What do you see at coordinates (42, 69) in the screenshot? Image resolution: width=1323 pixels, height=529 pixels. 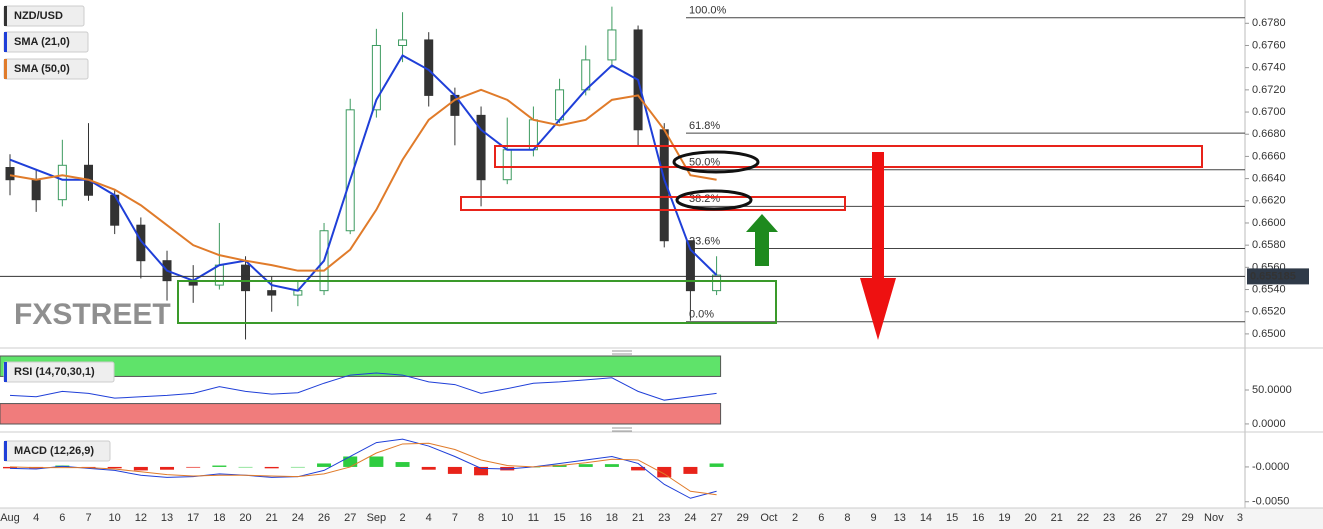 I see `legend-label: SMA (50,0)` at bounding box center [42, 69].